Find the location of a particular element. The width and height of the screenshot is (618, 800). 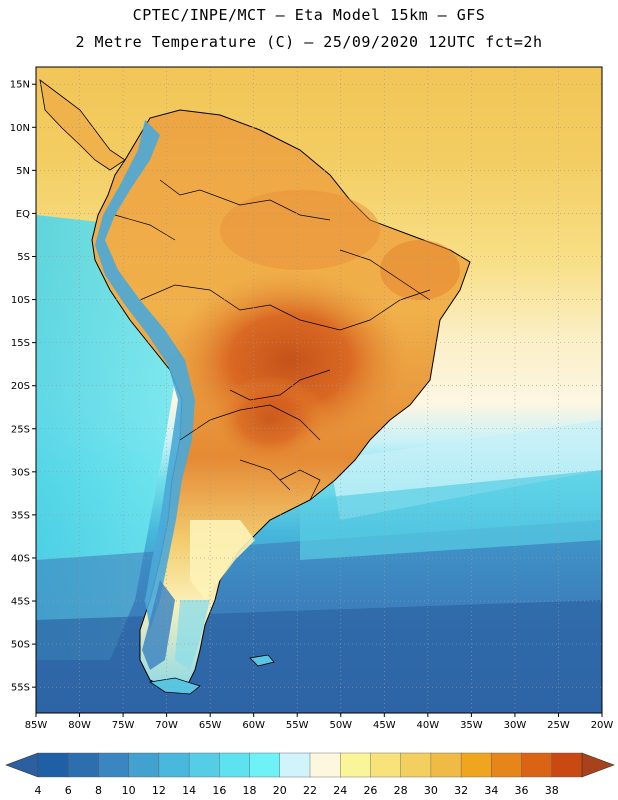

andes-cold-stripe is located at coordinates (145, 375).